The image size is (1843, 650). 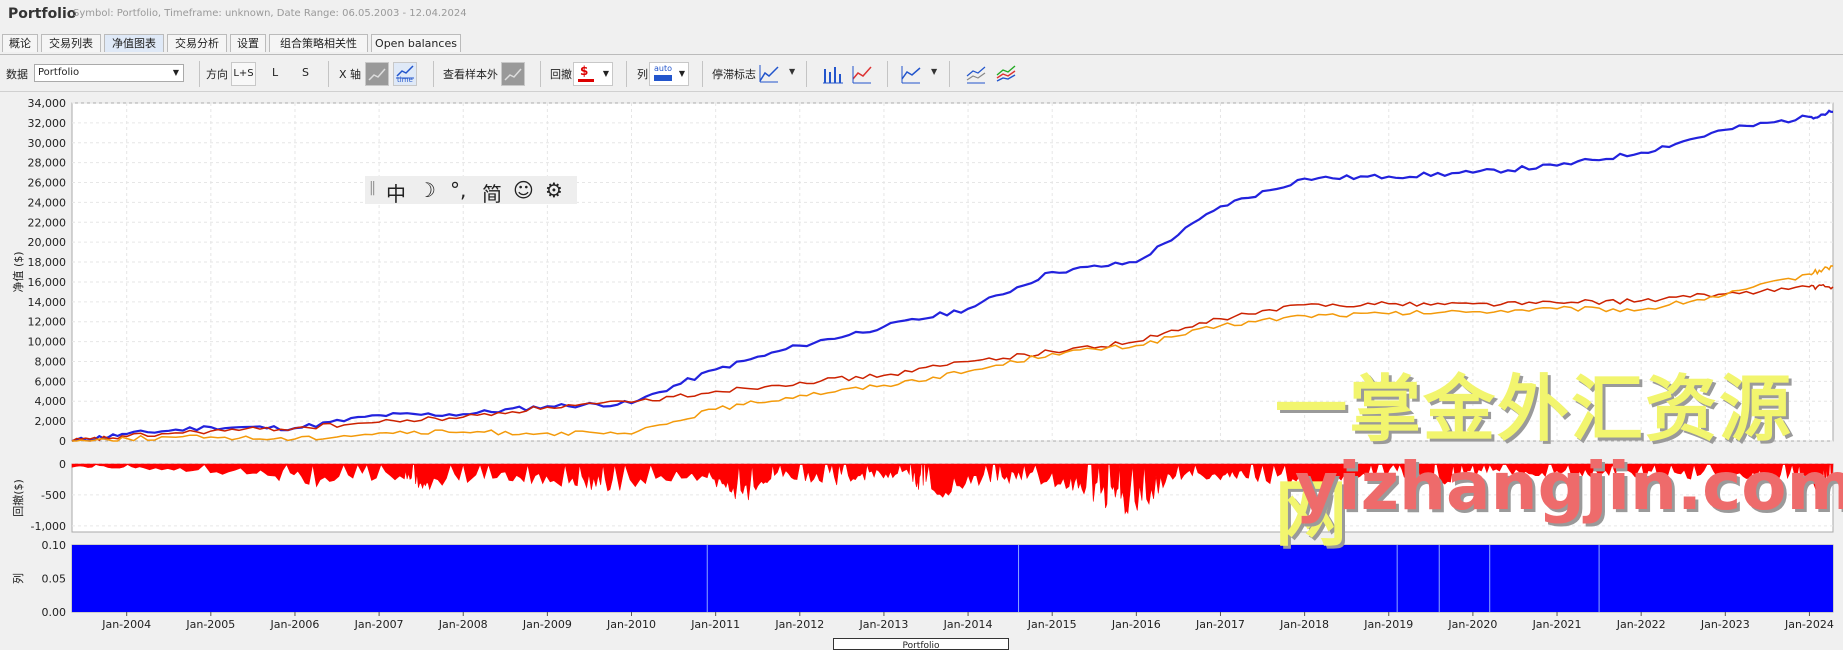 I want to click on drawdown-bar-icon, so click(x=586, y=80).